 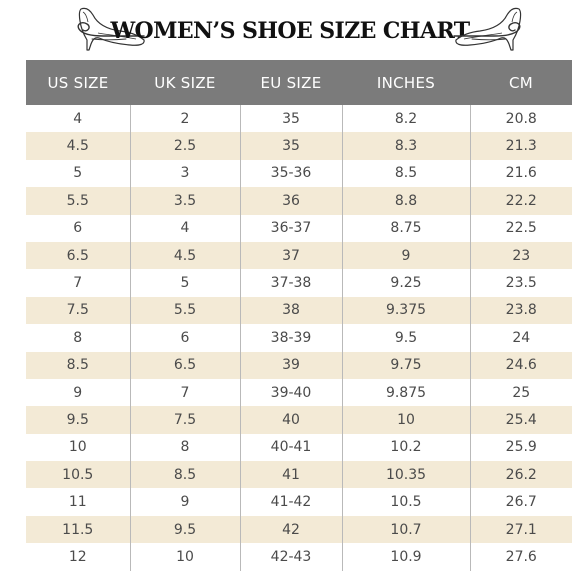 What do you see at coordinates (405, 255) in the screenshot?
I see `cell-inches: 9` at bounding box center [405, 255].